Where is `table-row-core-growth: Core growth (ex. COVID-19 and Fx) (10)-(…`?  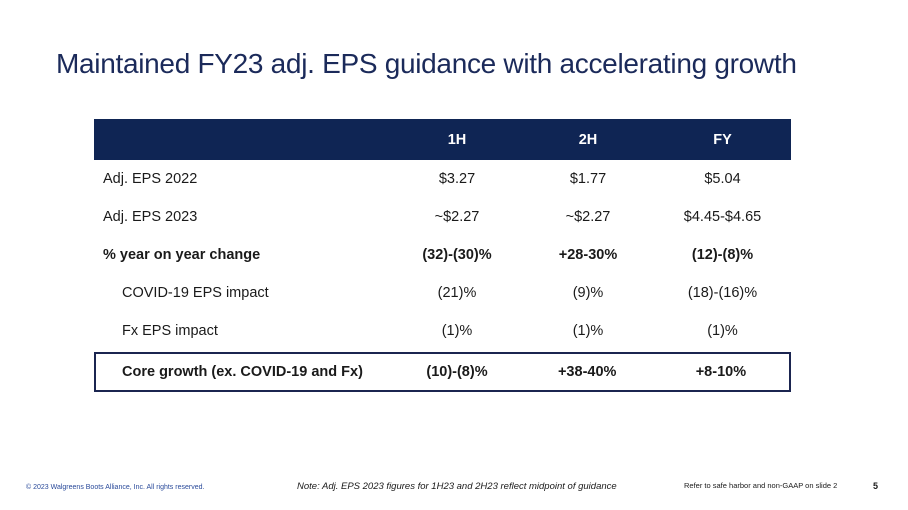
table-row-core-growth: Core growth (ex. COVID-19 and Fx) (10)-(… is located at coordinates (442, 372).